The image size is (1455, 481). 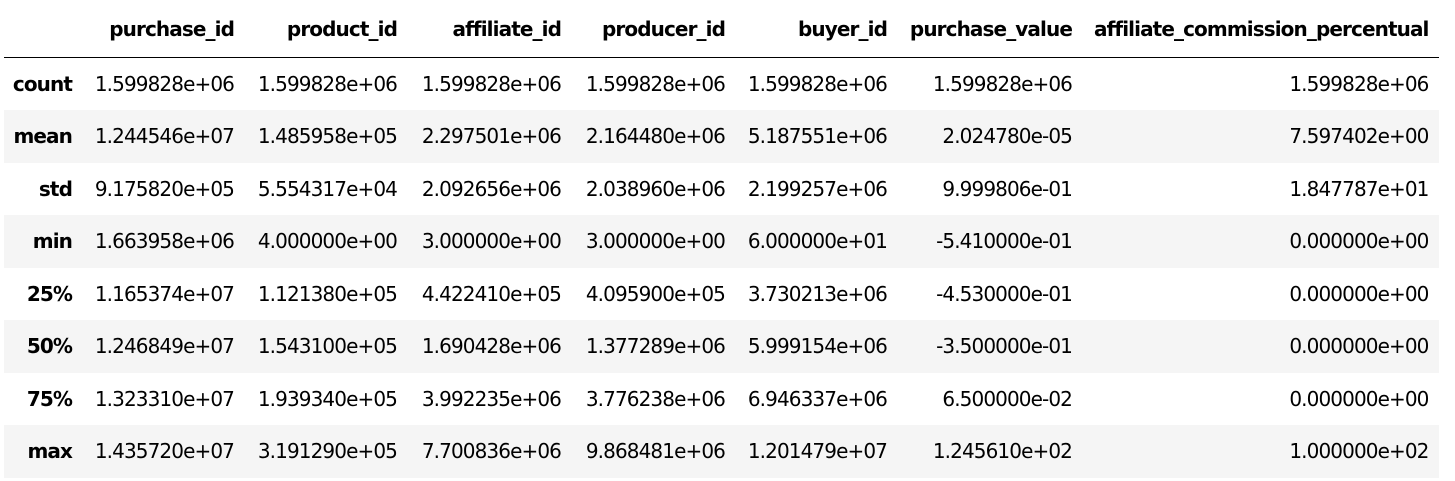 I want to click on cell-product-id: 4.000000e+00, so click(x=327, y=241).